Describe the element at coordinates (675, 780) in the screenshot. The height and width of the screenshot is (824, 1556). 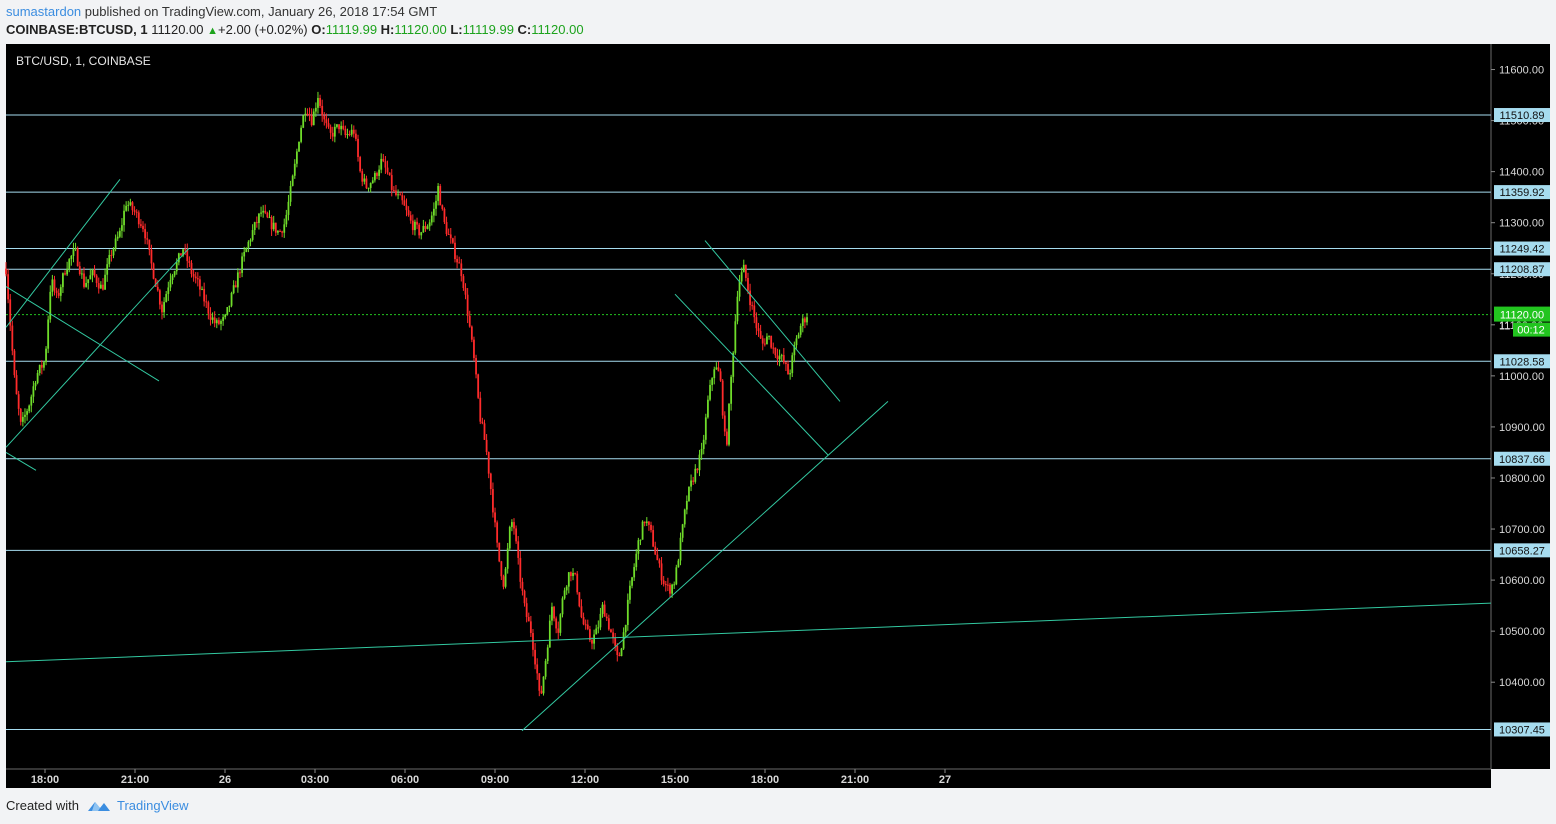
I see `x-tick-label: 15:00` at that location.